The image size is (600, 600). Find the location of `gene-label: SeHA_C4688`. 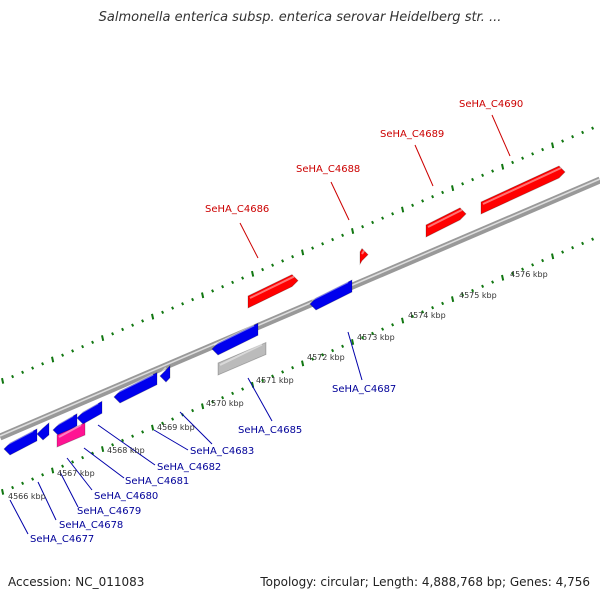

gene-label: SeHA_C4688 is located at coordinates (328, 169).